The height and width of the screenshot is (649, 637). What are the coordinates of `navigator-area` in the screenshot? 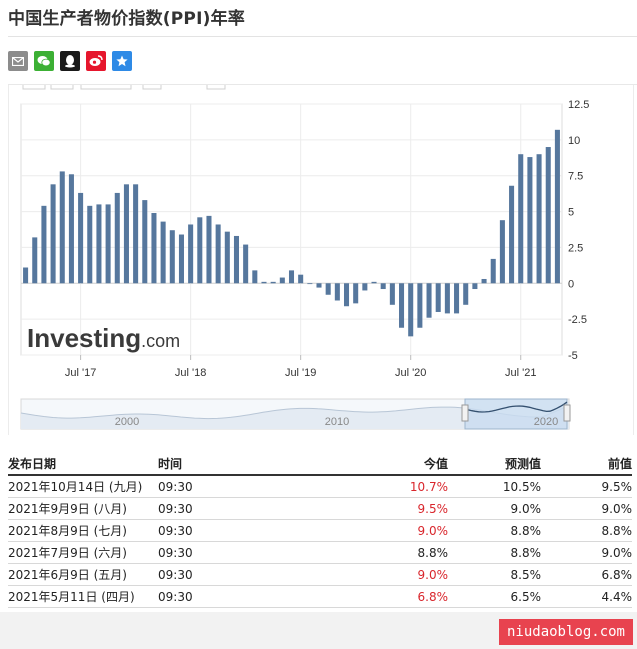 It's located at (295, 417).